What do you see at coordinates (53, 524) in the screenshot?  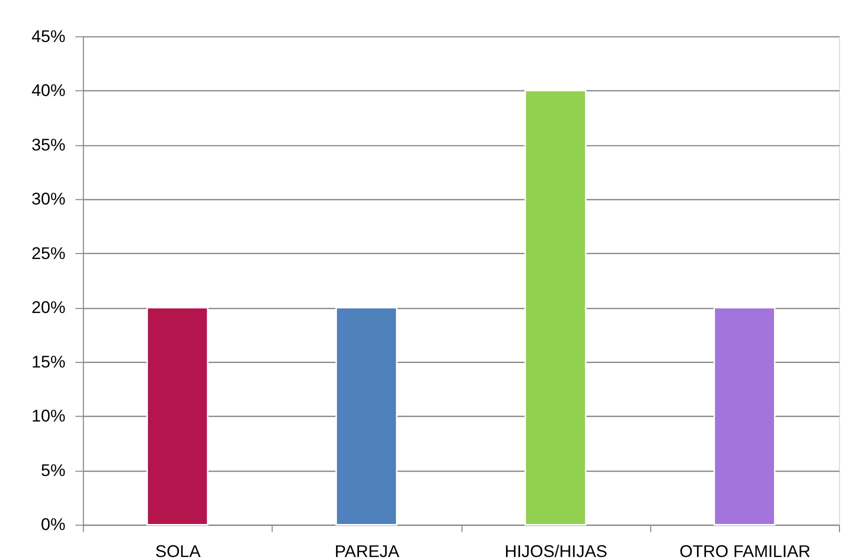 I see `y-tick-label: 0%` at bounding box center [53, 524].